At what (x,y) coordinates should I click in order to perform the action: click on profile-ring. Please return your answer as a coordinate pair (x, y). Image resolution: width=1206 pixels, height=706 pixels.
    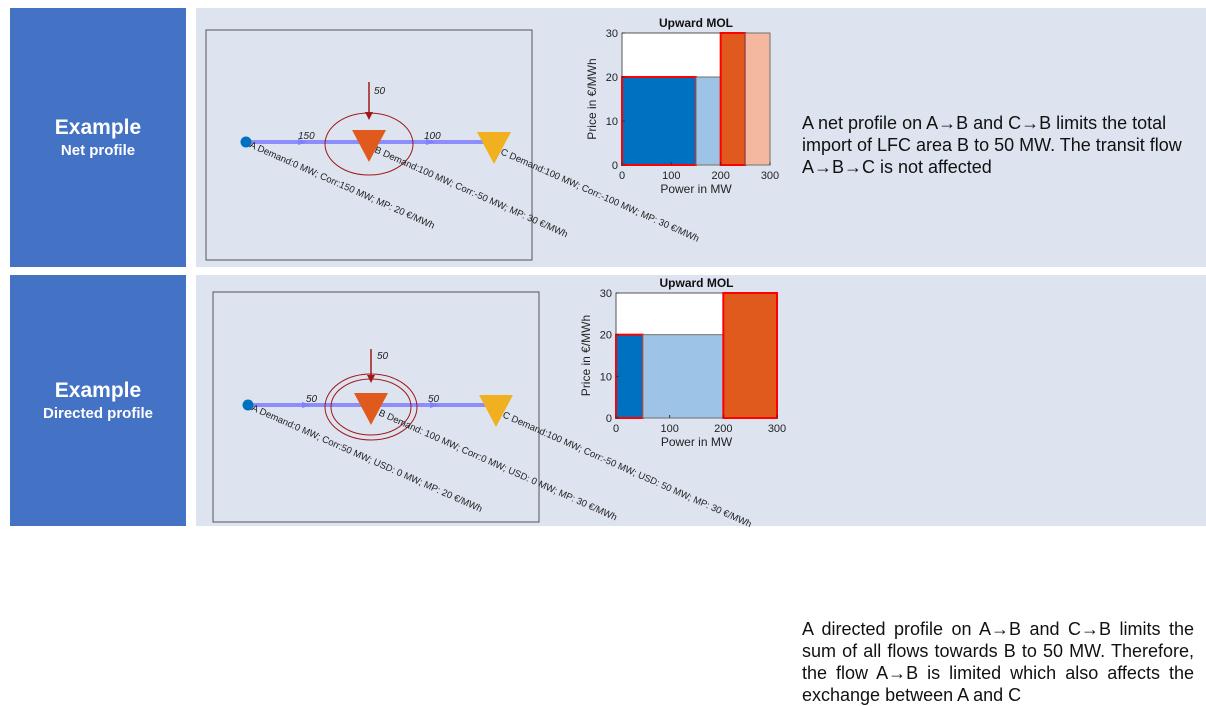
    Looking at the image, I should click on (369, 144).